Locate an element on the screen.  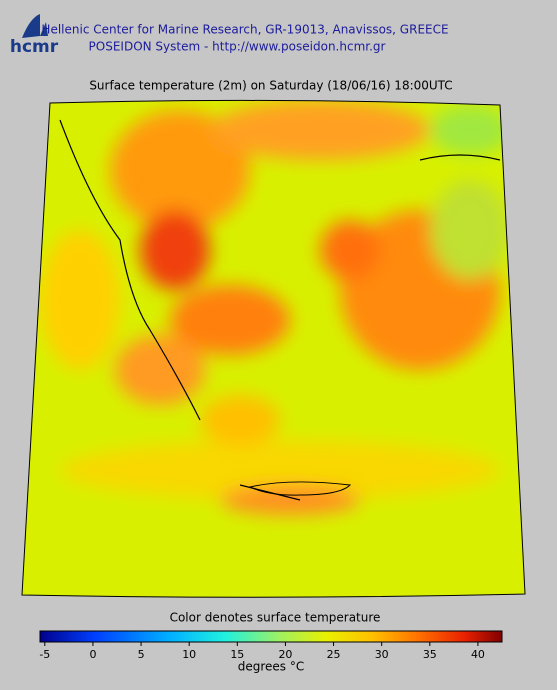
tick-label: -5 is located at coordinates (44, 654).